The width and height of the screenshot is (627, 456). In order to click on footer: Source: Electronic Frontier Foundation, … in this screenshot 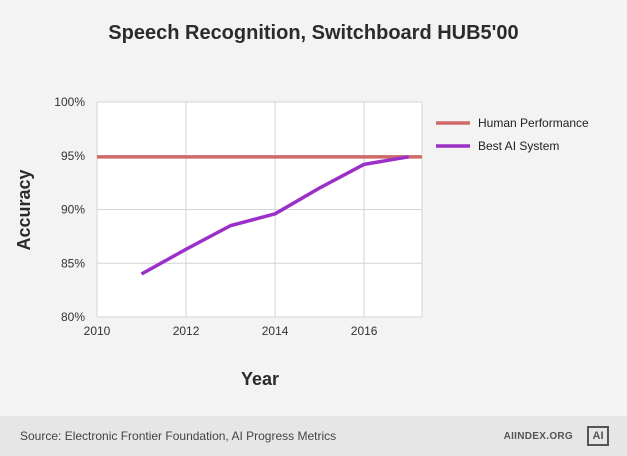, I will do `click(313, 436)`.